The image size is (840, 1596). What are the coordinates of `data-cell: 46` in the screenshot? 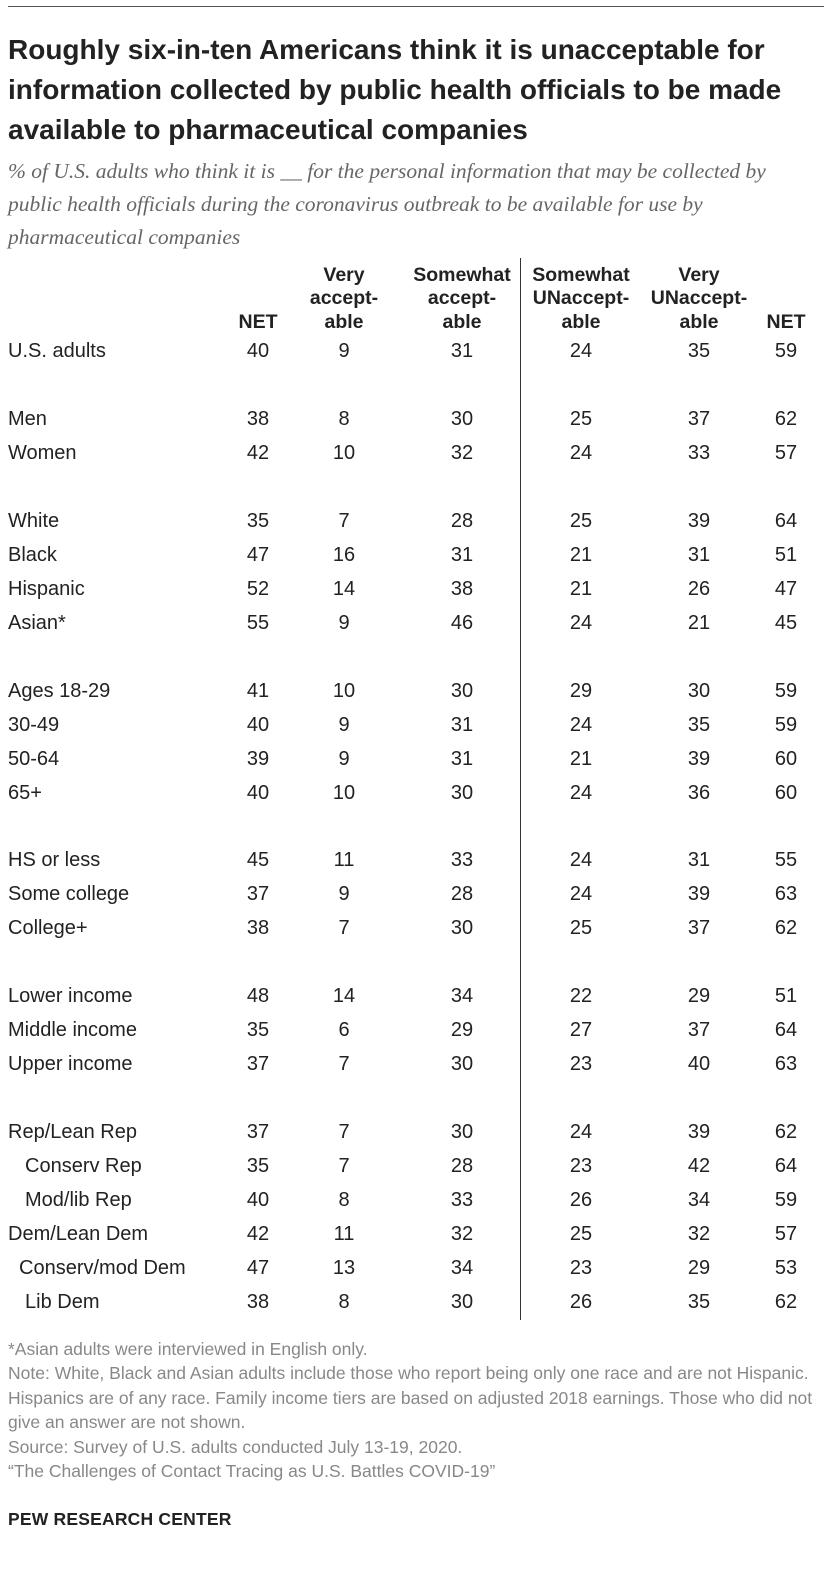 It's located at (462, 623).